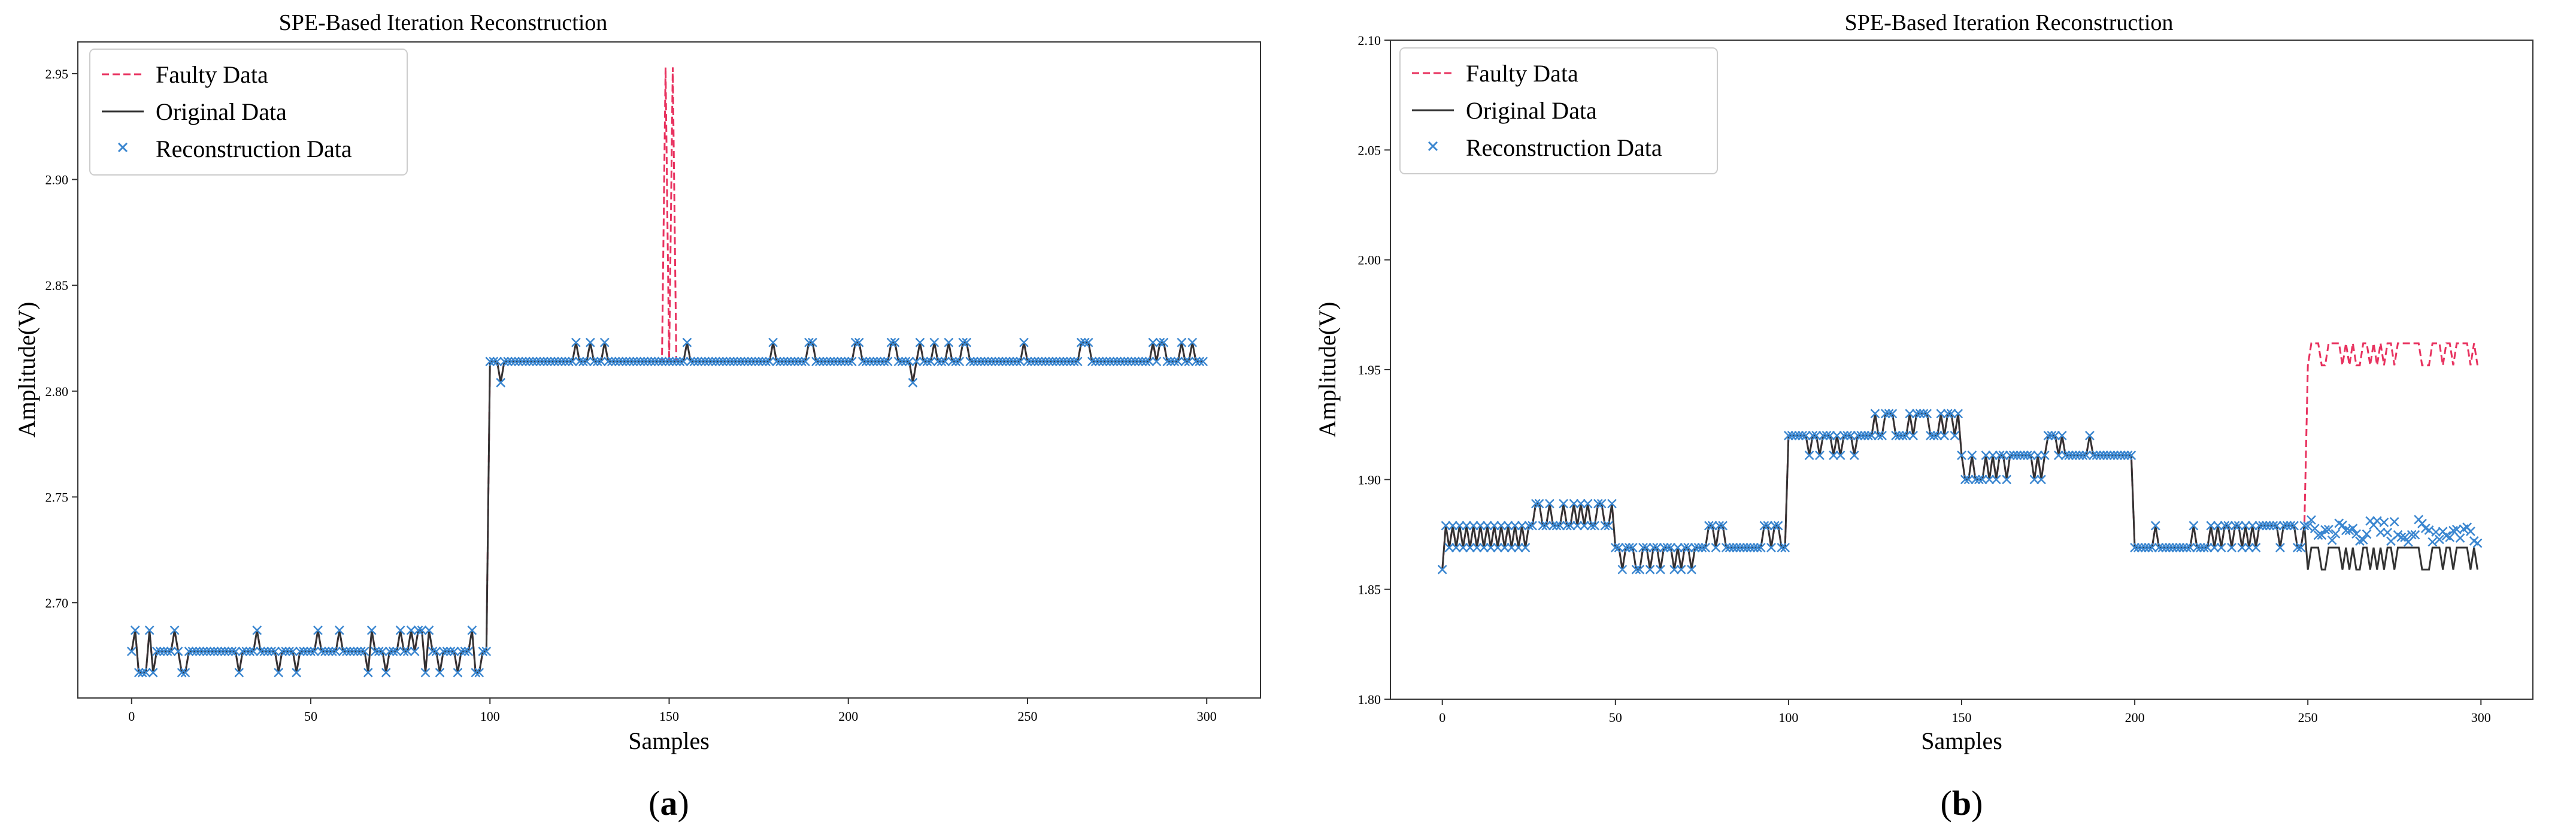  What do you see at coordinates (26, 370) in the screenshot?
I see `chart-a-ylabel: Amplitude(V)` at bounding box center [26, 370].